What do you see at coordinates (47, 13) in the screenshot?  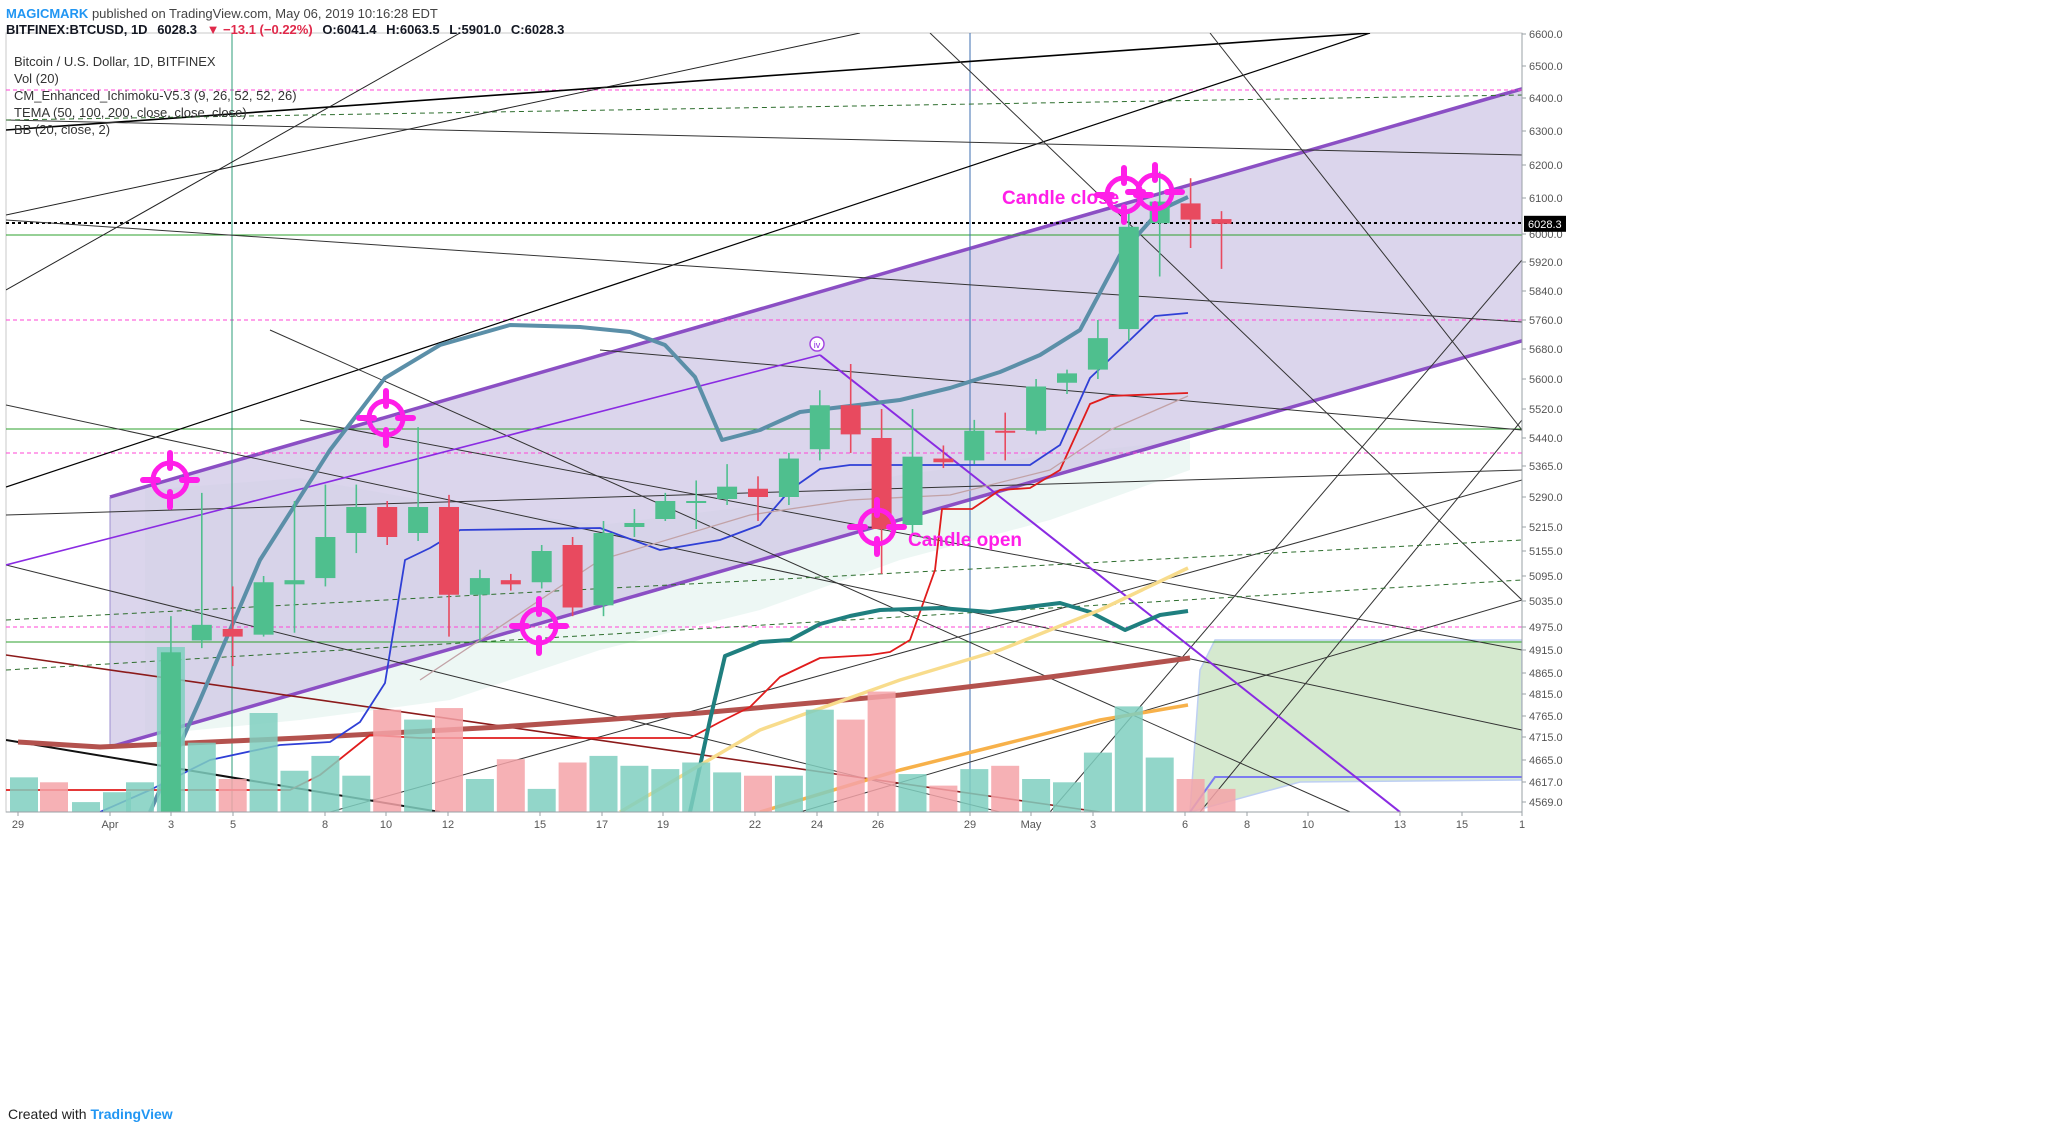 I see `author-name: MAGICMARK` at bounding box center [47, 13].